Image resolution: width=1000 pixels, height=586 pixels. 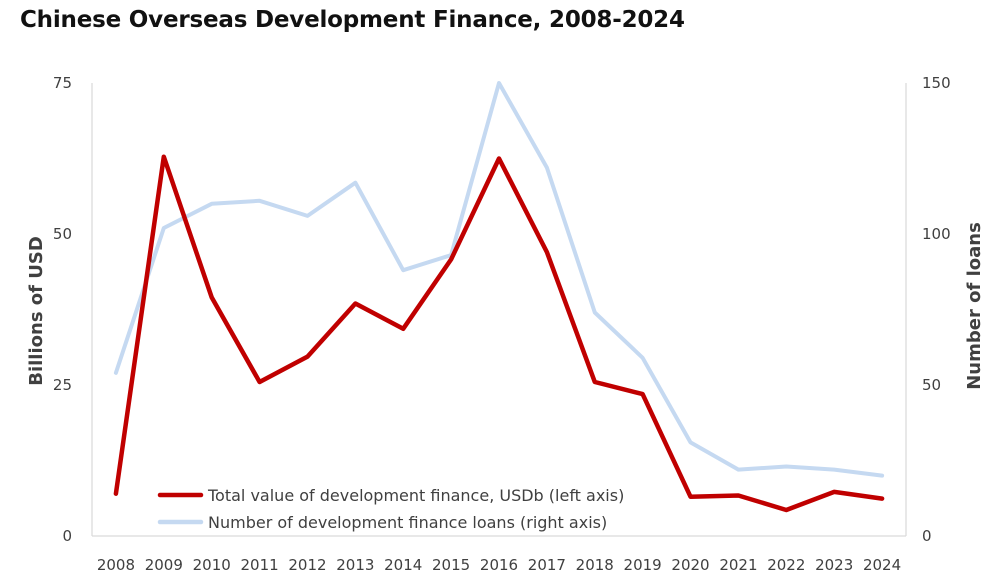 I want to click on y-axis-title-left: Billions of USD, so click(x=36, y=311).